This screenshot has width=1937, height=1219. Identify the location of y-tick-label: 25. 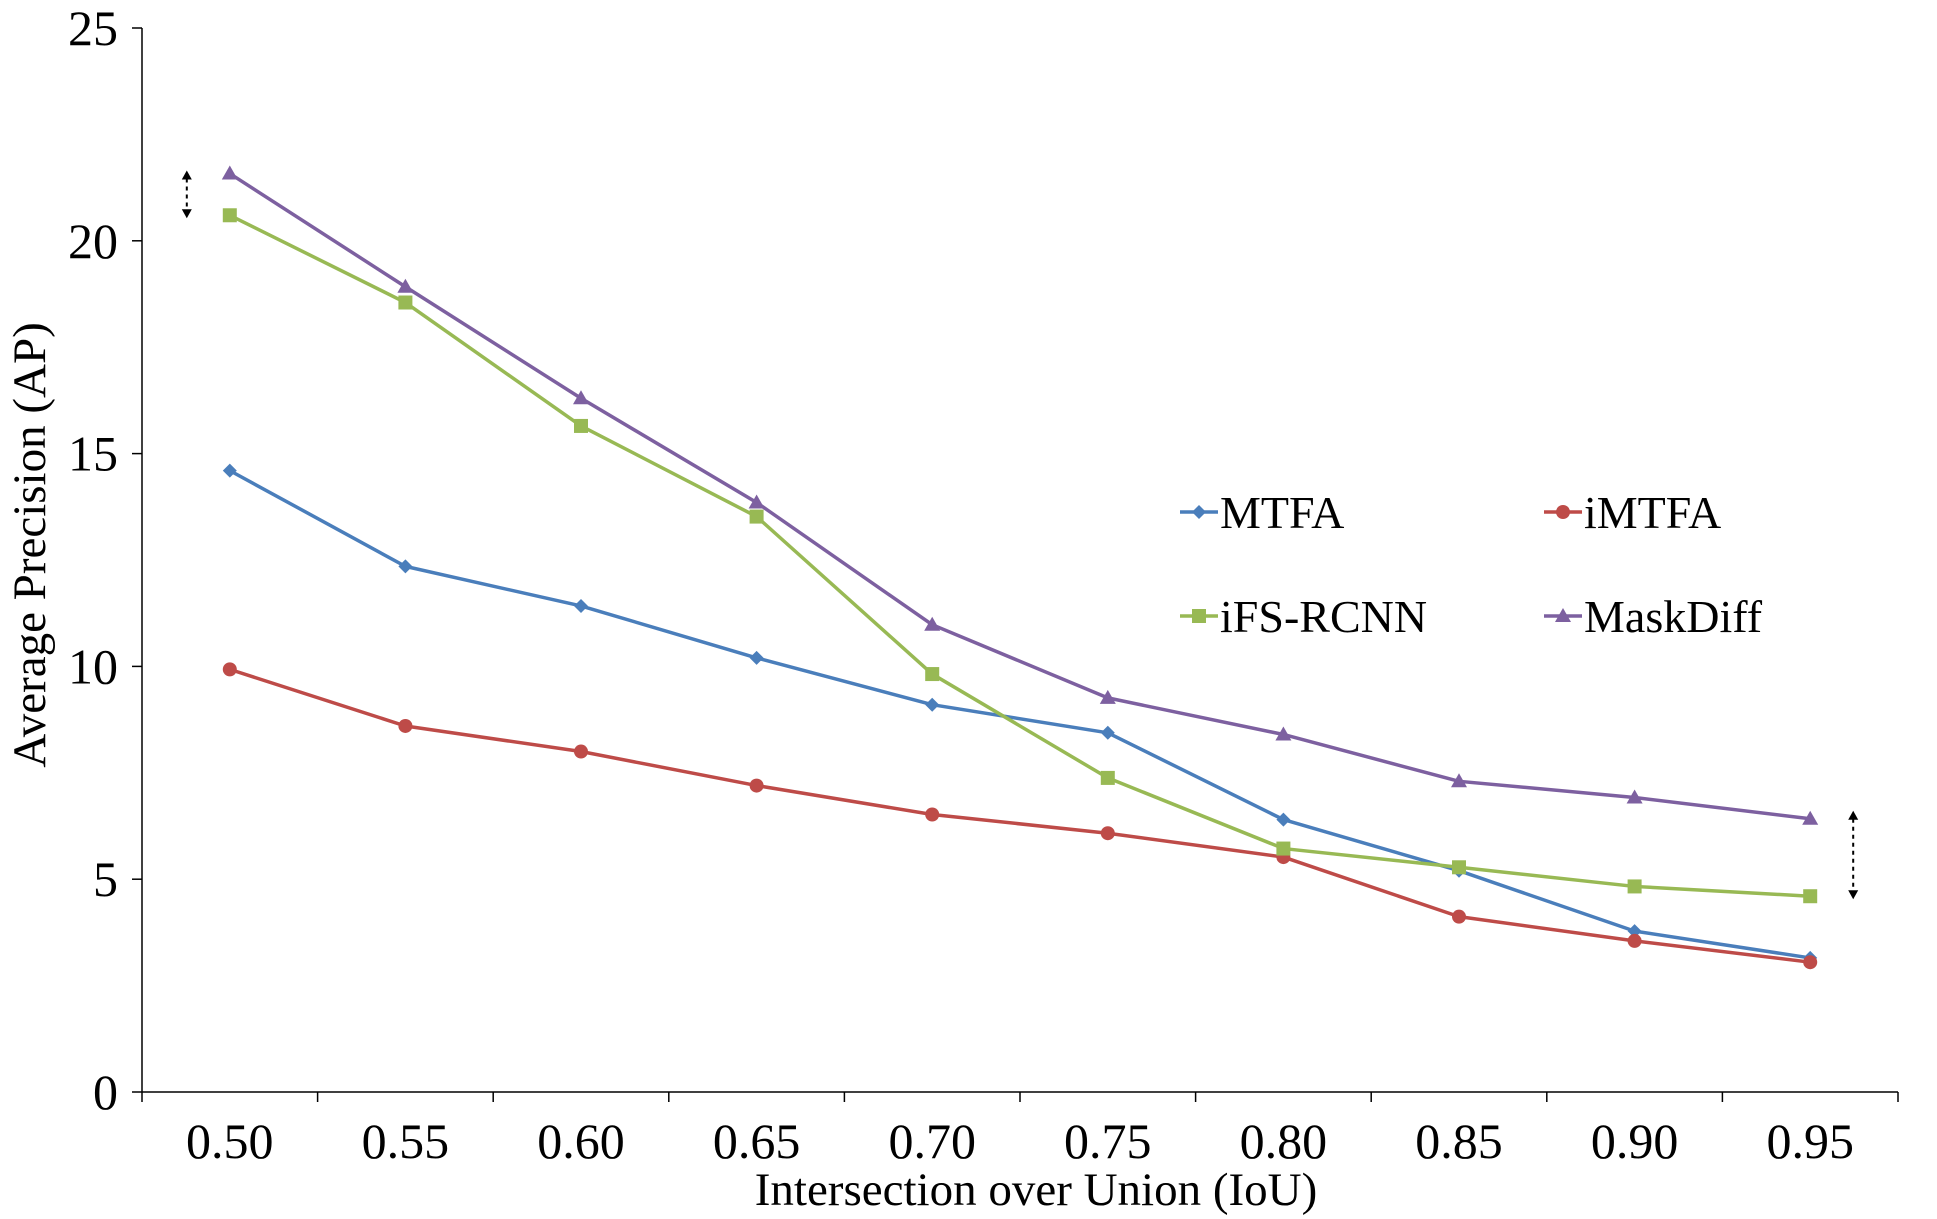
(93, 28).